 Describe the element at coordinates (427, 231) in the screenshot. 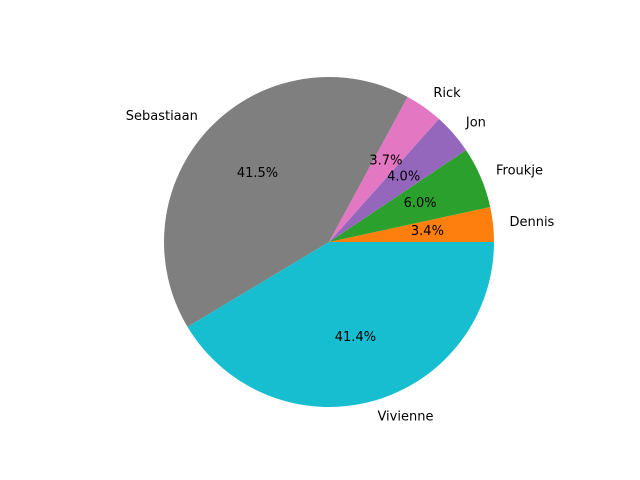

I see `slice-percent-dennis: 3.4%` at that location.